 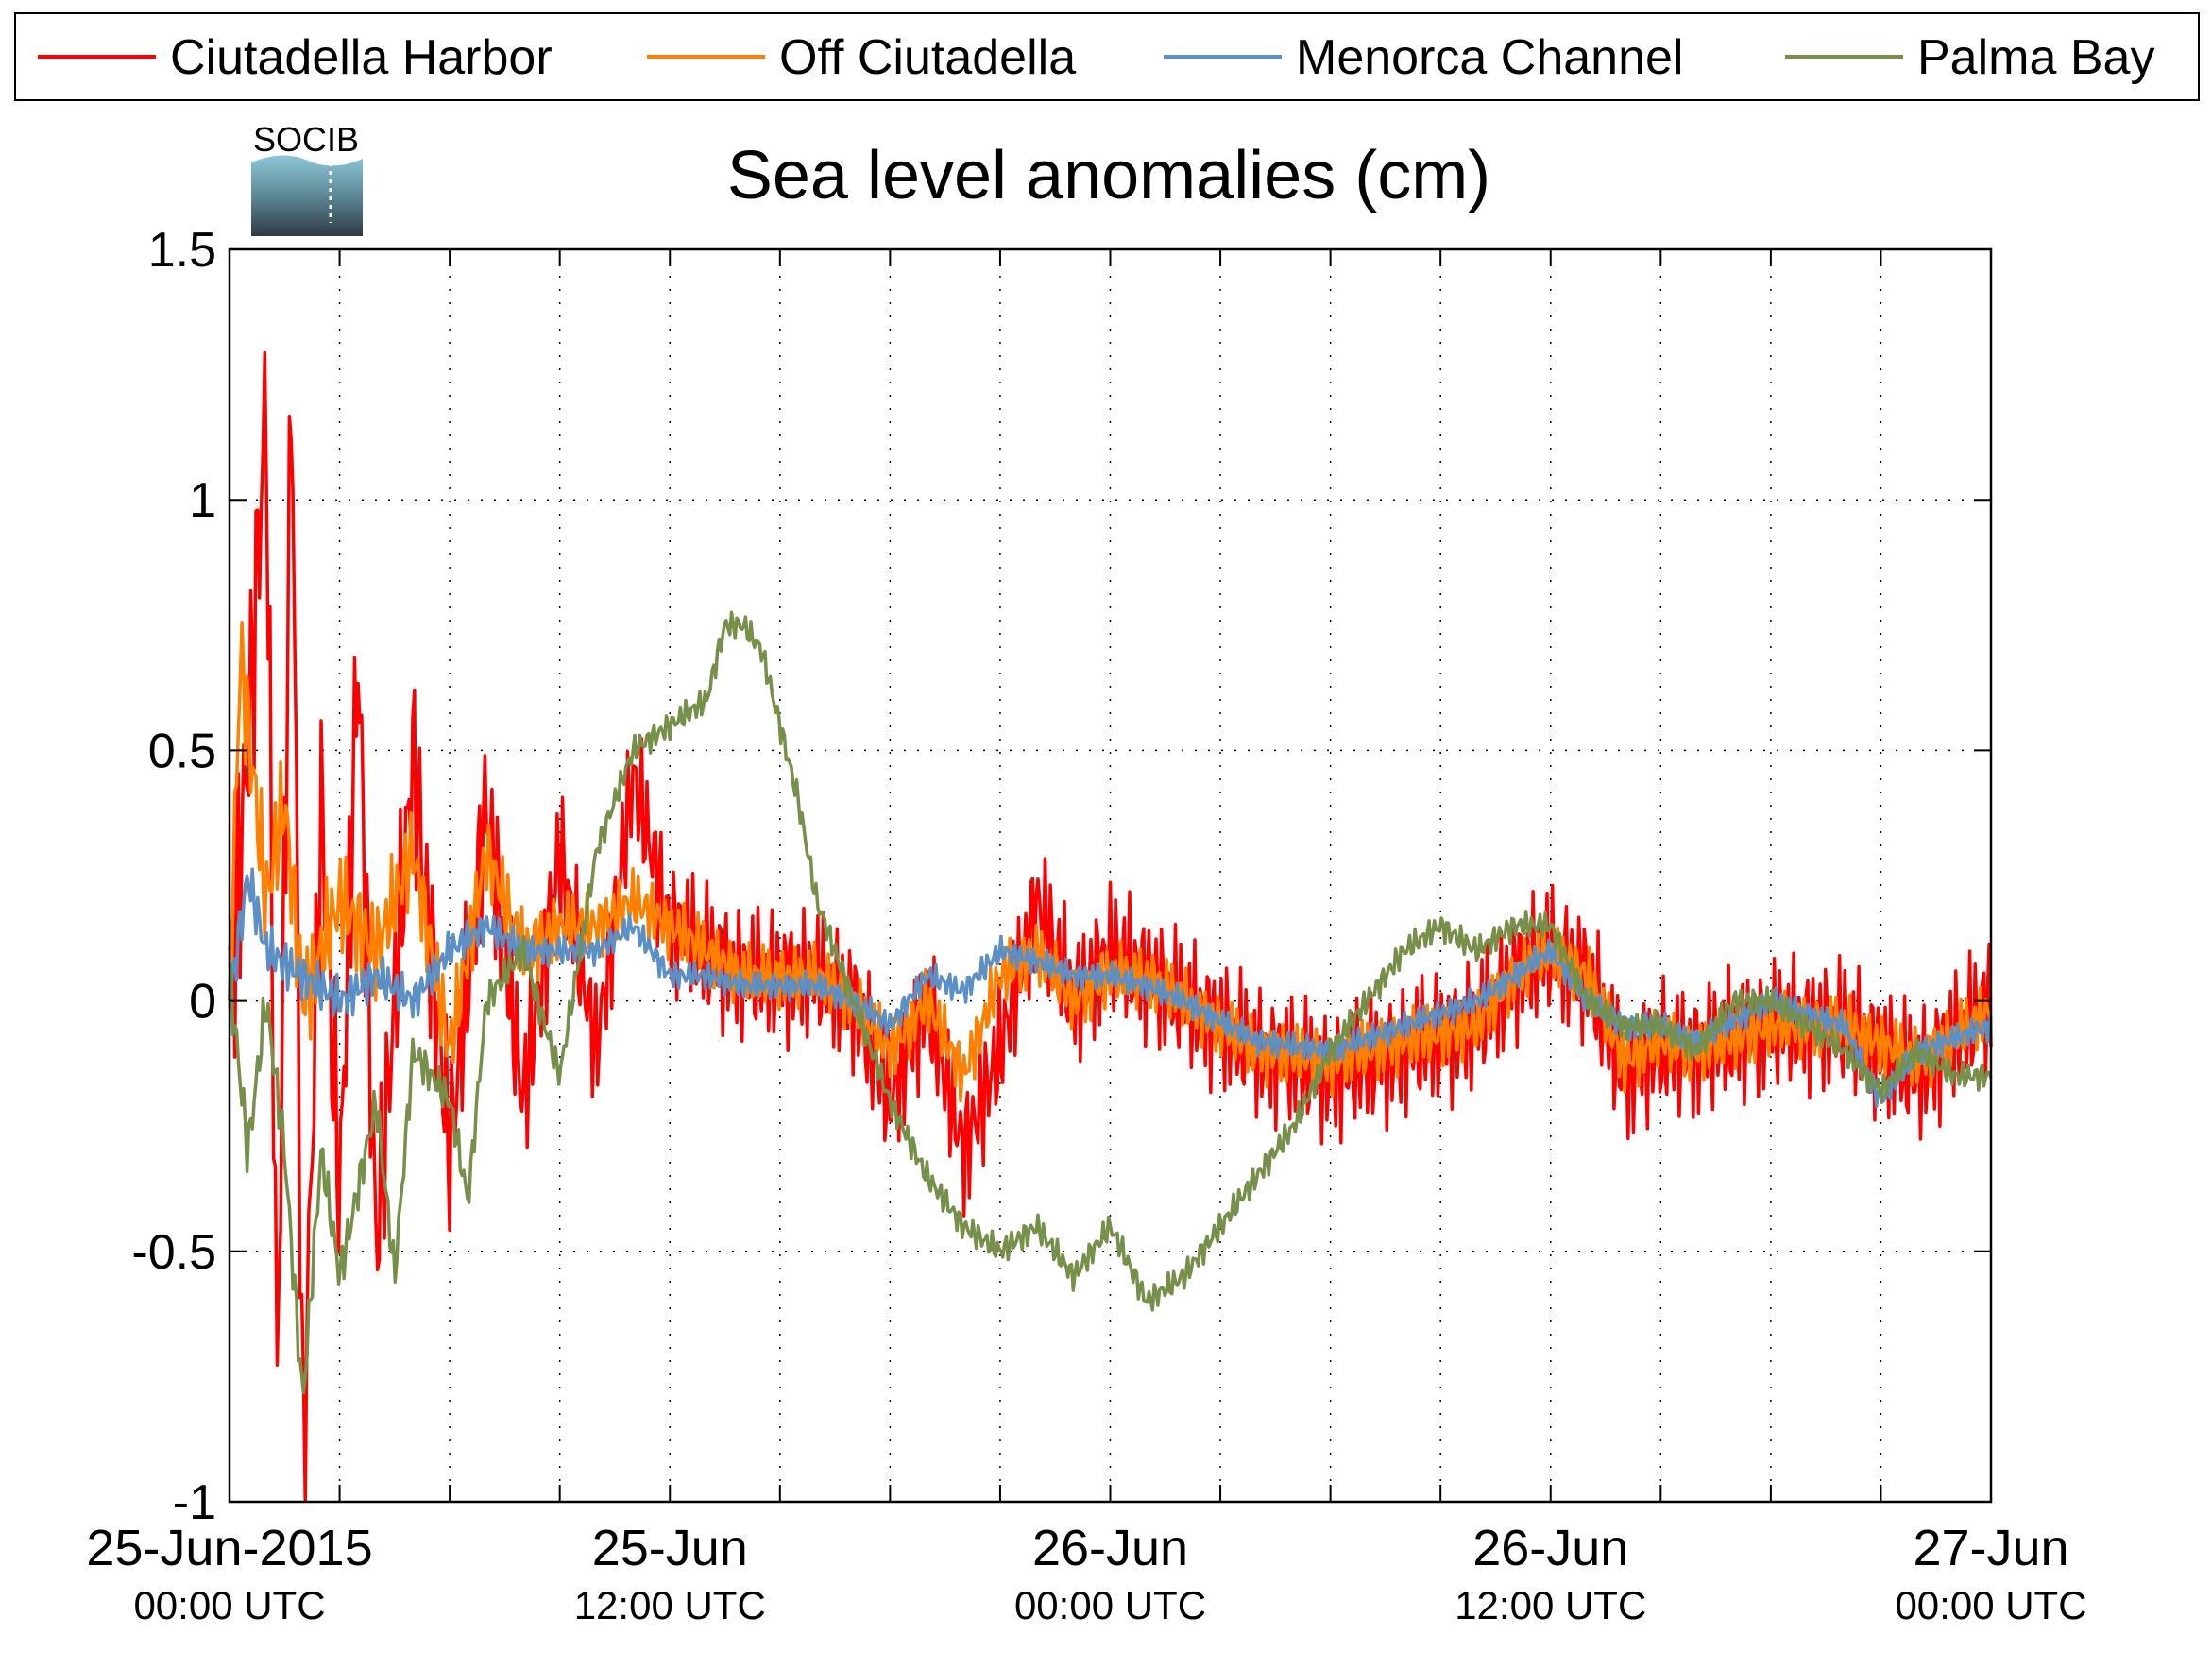 What do you see at coordinates (194, 1503) in the screenshot?
I see `y-tick-label: -1` at bounding box center [194, 1503].